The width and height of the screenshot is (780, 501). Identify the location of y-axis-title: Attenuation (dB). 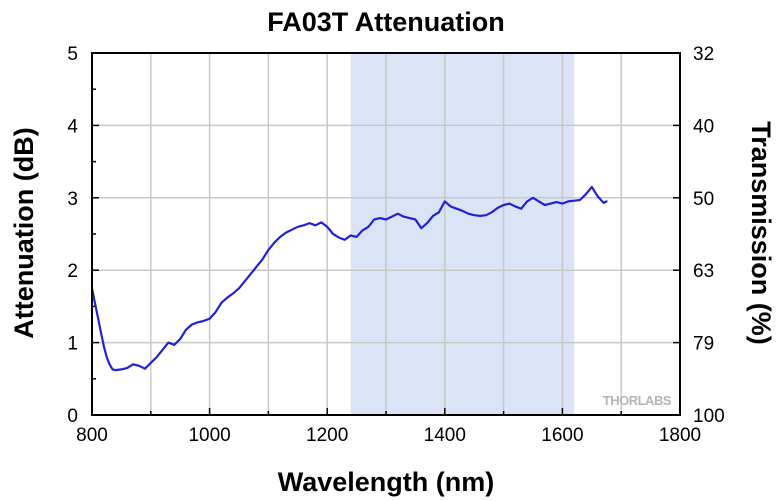
(24, 232).